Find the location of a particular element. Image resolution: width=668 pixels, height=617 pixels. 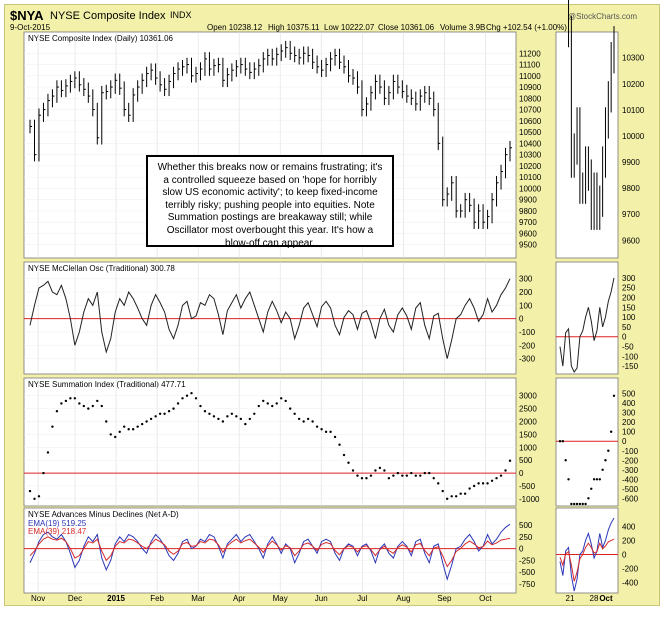

ytick-0-14: 10900 is located at coordinates (530, 87).